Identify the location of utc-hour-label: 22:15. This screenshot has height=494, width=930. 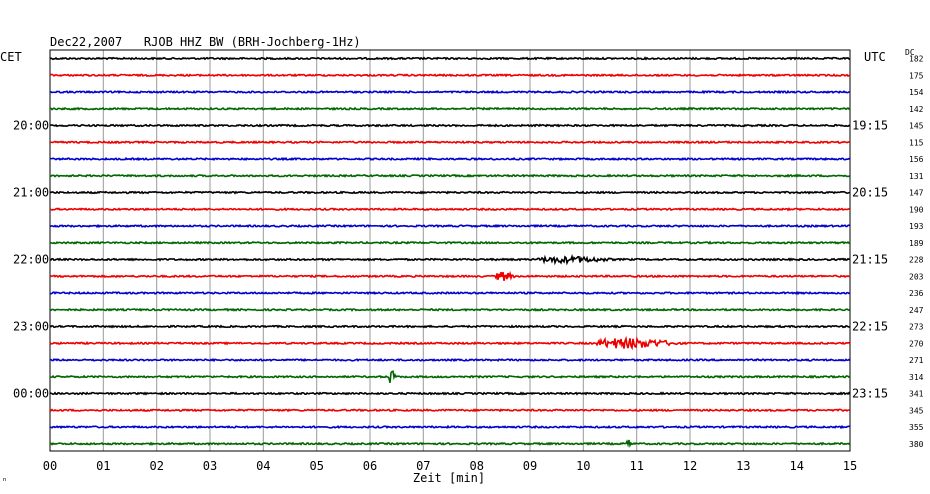
(870, 327).